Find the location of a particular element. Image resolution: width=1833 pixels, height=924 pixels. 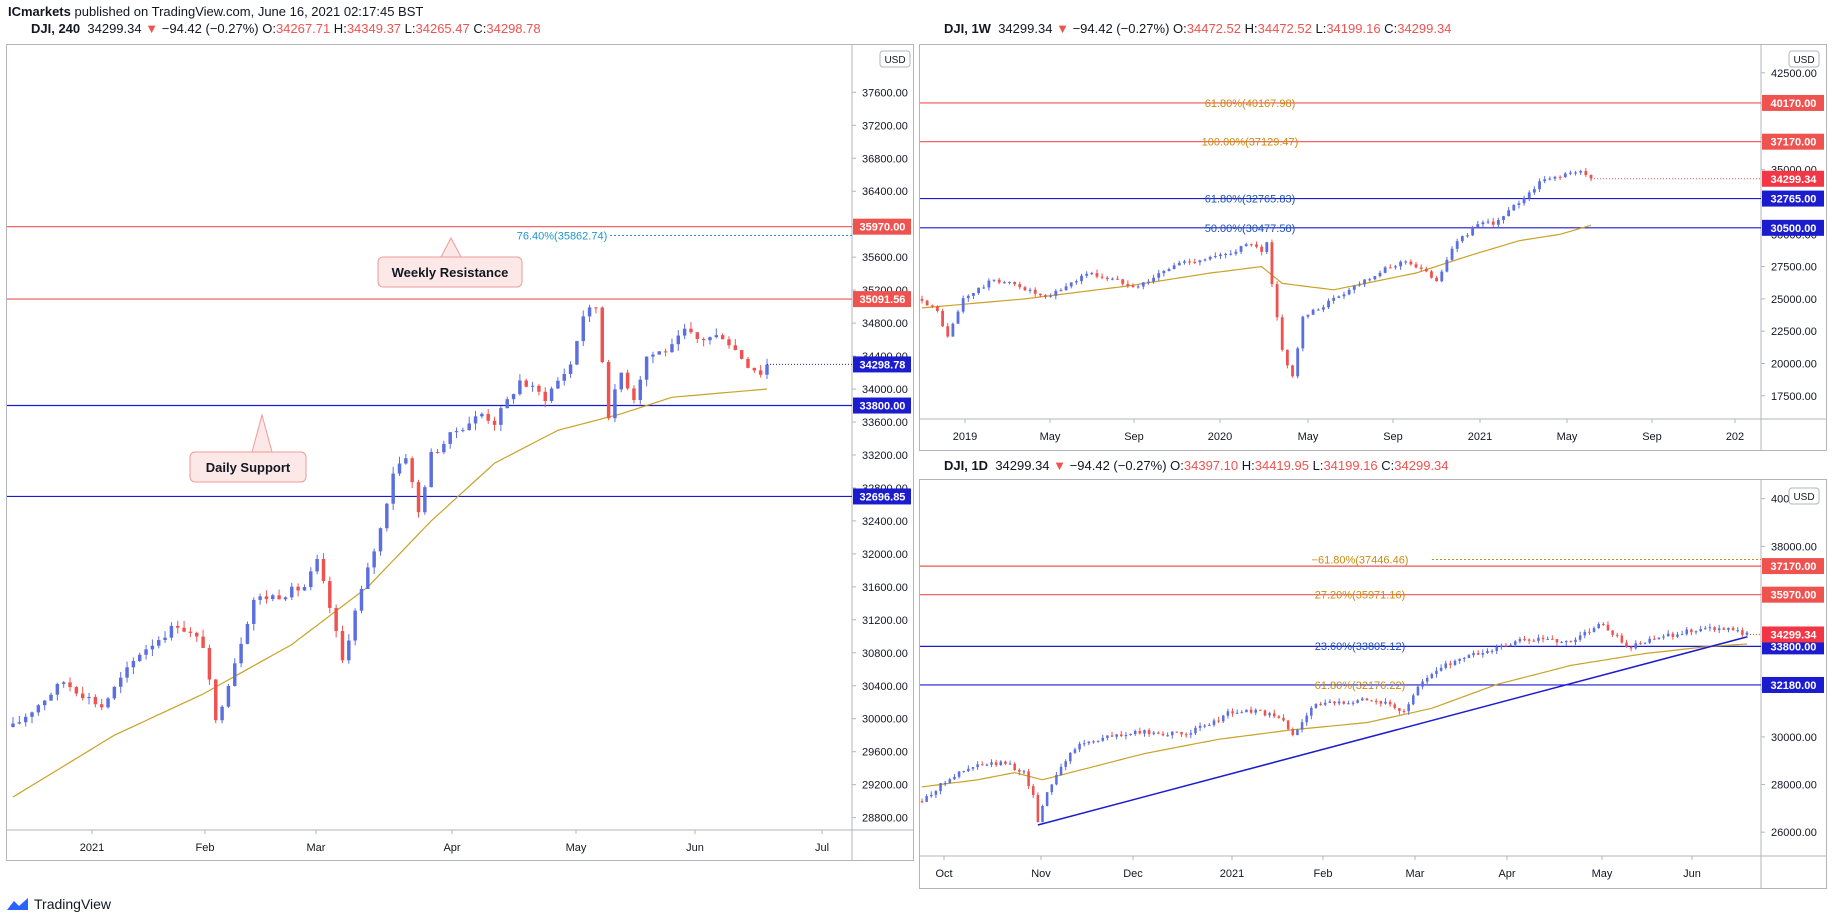

resistance-label-bg is located at coordinates (1793, 141).